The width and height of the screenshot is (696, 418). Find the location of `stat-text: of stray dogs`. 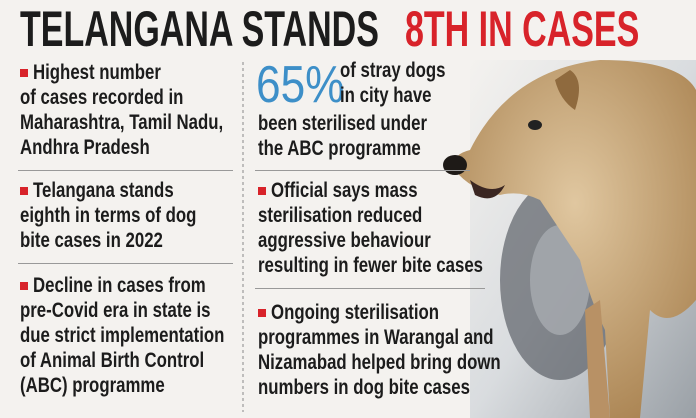

stat-text: of stray dogs is located at coordinates (393, 70).